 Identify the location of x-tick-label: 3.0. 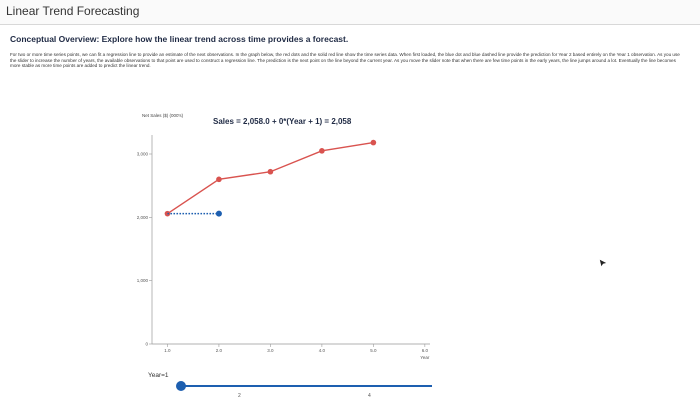
(270, 350).